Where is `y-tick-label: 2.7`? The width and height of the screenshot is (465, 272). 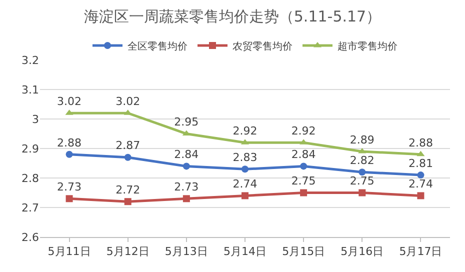
y-tick-label: 2.7 is located at coordinates (30, 207).